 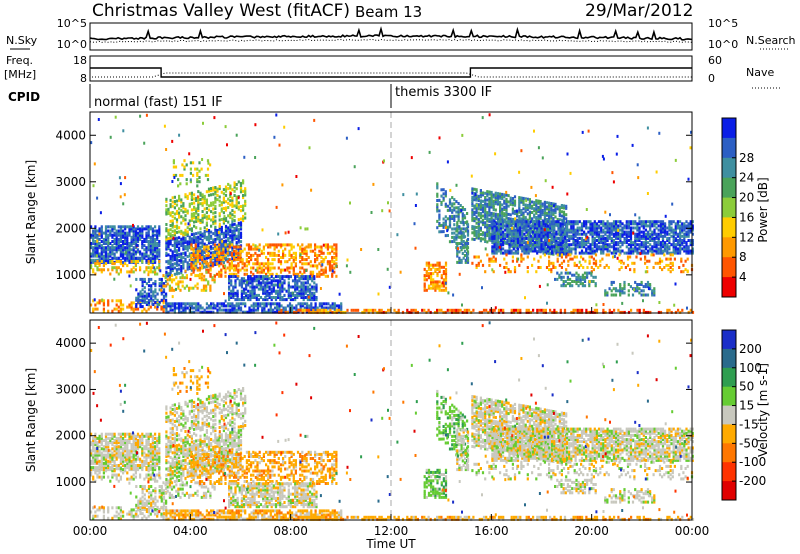 What do you see at coordinates (723, 23) in the screenshot?
I see `noise-right-tick-top: 10^5` at bounding box center [723, 23].